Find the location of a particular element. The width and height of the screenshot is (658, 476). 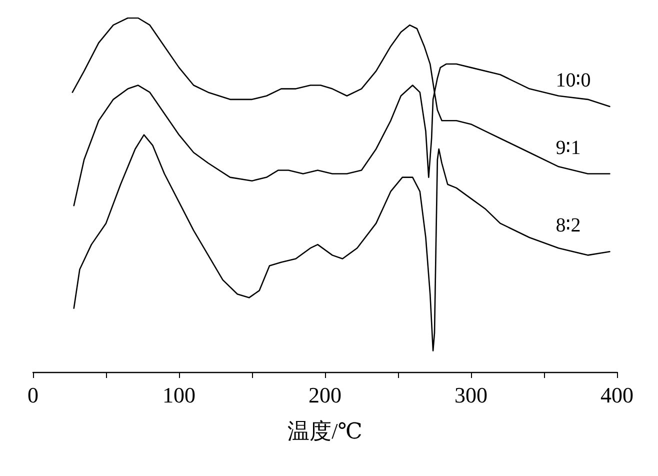

x-axis-title: 温度/℃ is located at coordinates (325, 431).